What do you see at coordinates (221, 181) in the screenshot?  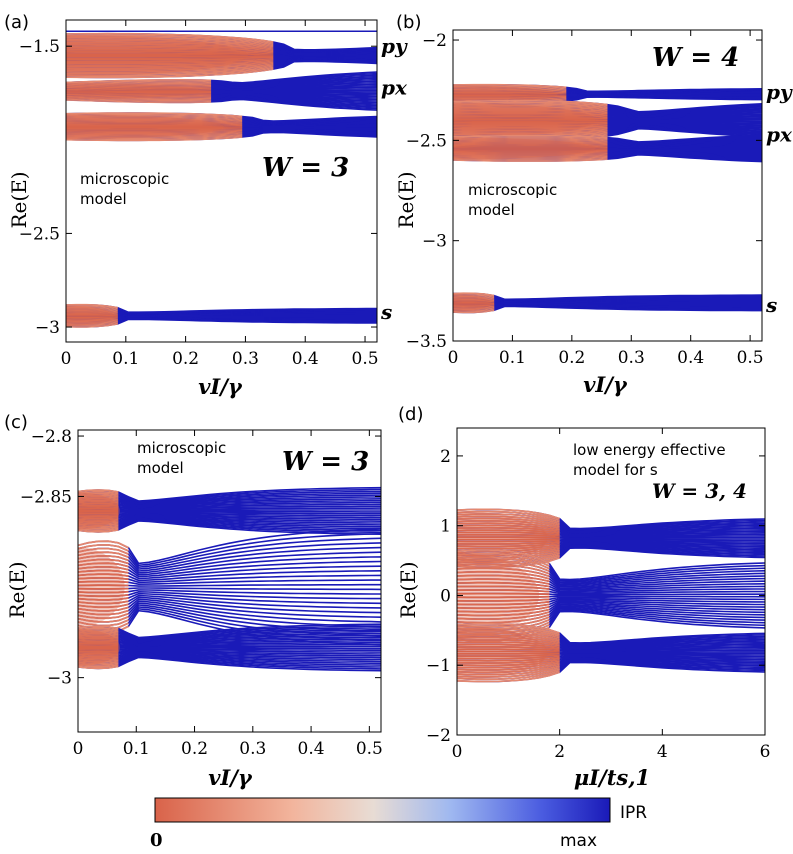 I see `axes-frame-a` at bounding box center [221, 181].